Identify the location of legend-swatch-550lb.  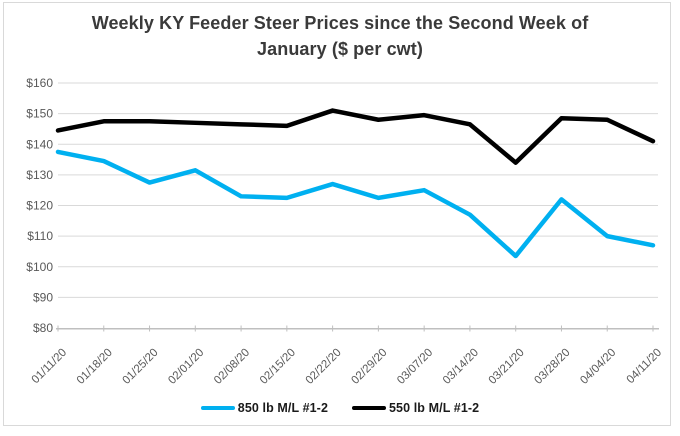
(369, 408).